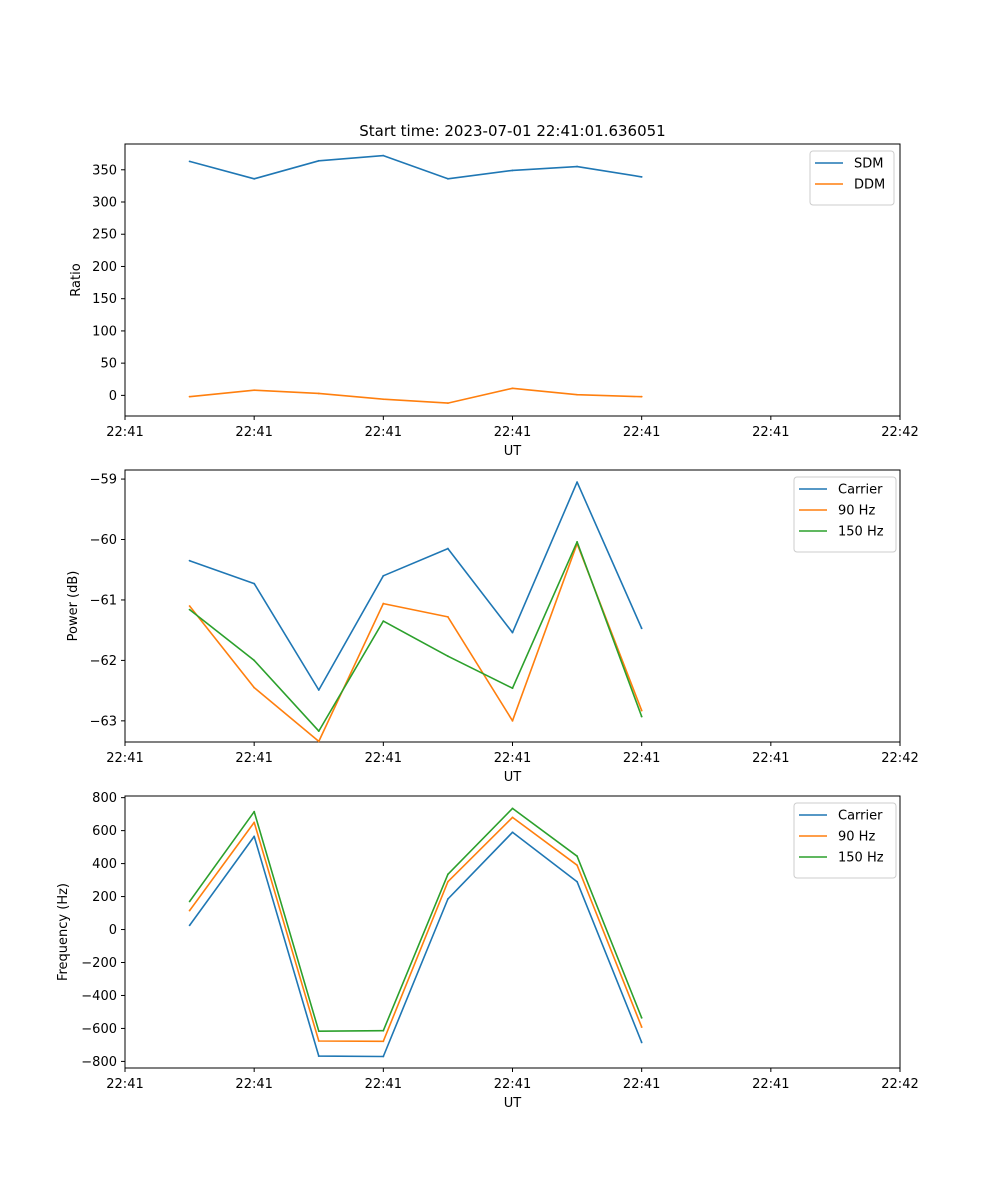  Describe the element at coordinates (76, 279) in the screenshot. I see `y-axis-label: Ratio` at that location.